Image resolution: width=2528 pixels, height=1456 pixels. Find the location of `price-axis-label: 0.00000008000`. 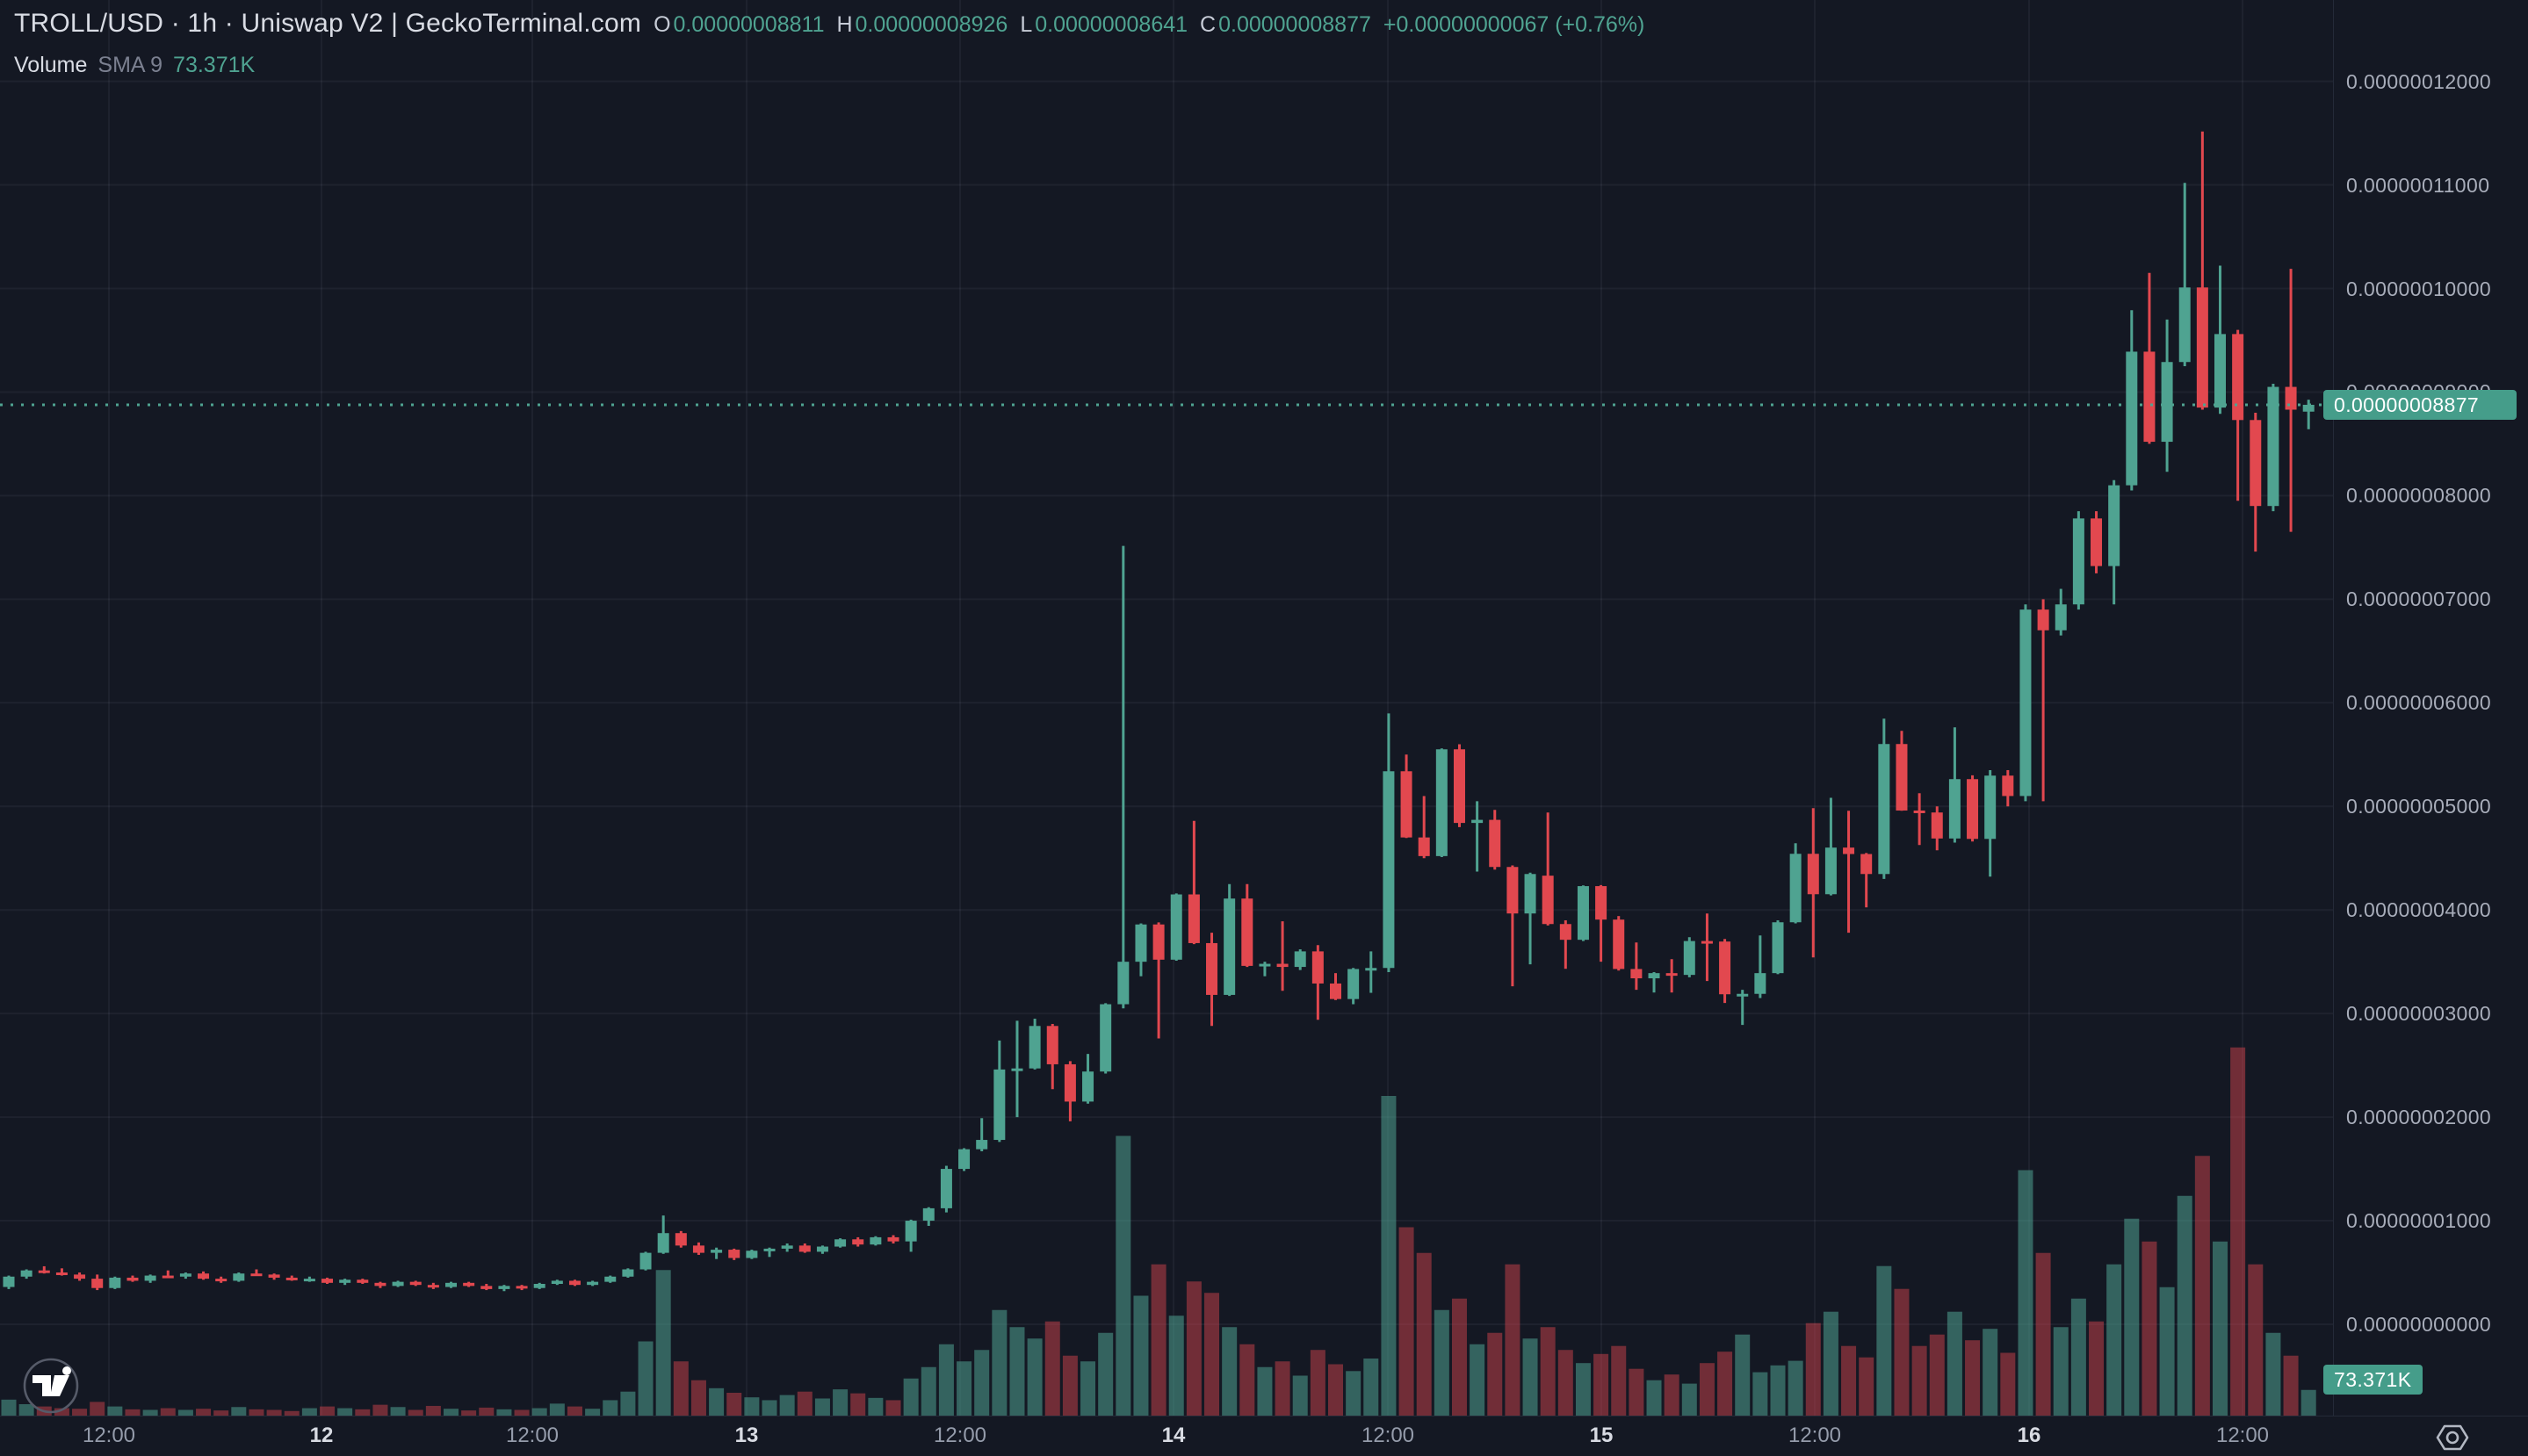

price-axis-label: 0.00000008000 is located at coordinates (2419, 496).